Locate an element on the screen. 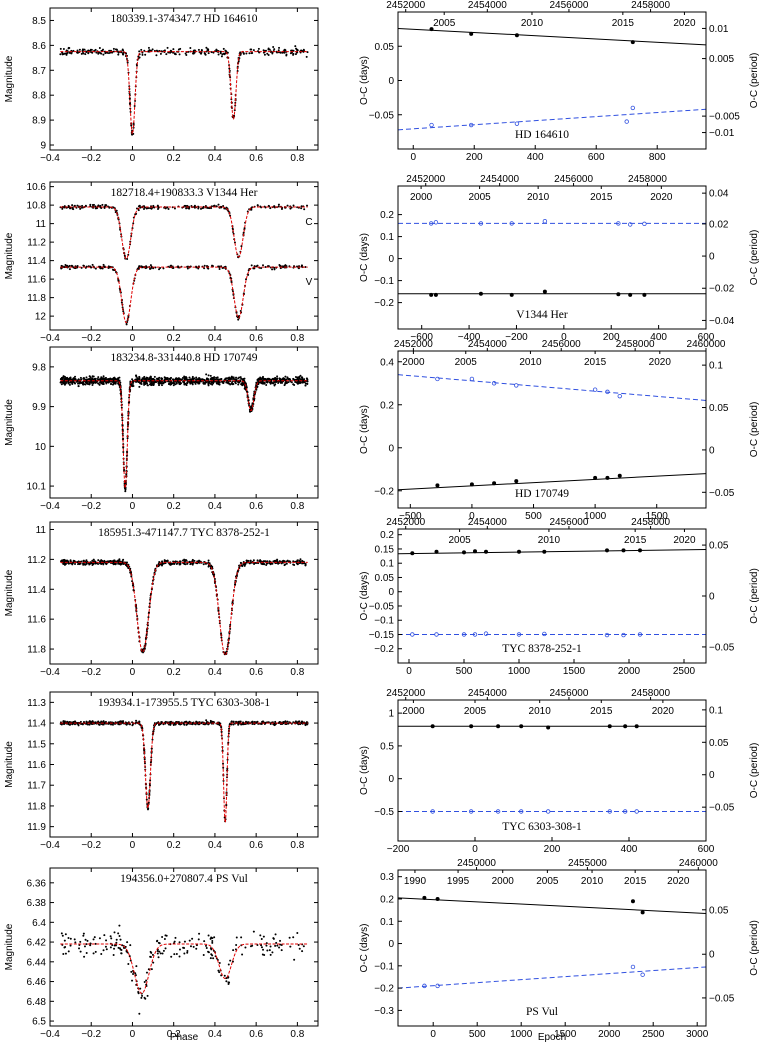  top-year-tick-label: 1990 is located at coordinates (415, 881).